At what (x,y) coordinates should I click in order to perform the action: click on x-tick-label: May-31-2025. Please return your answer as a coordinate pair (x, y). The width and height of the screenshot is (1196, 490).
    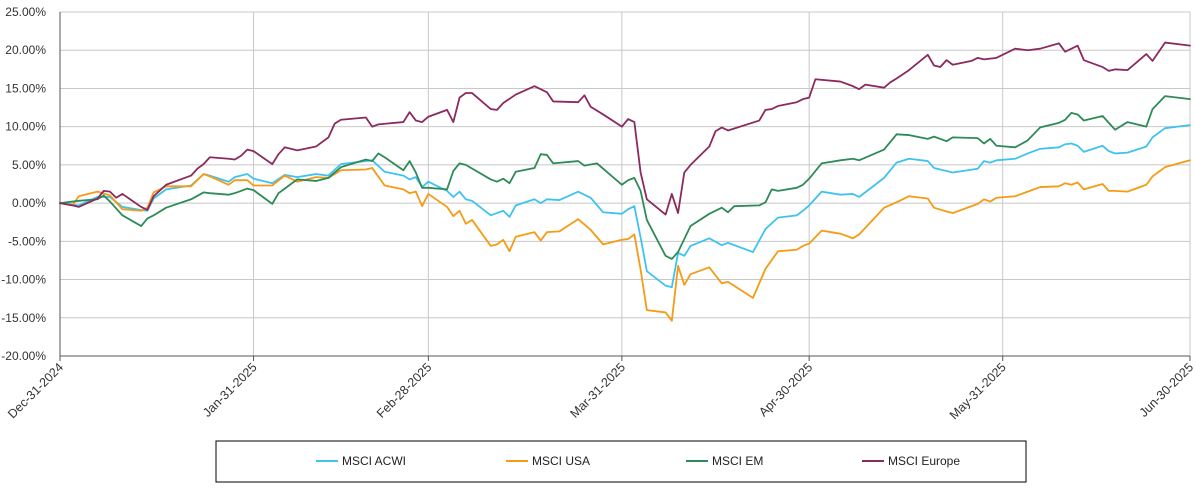
    Looking at the image, I should click on (978, 391).